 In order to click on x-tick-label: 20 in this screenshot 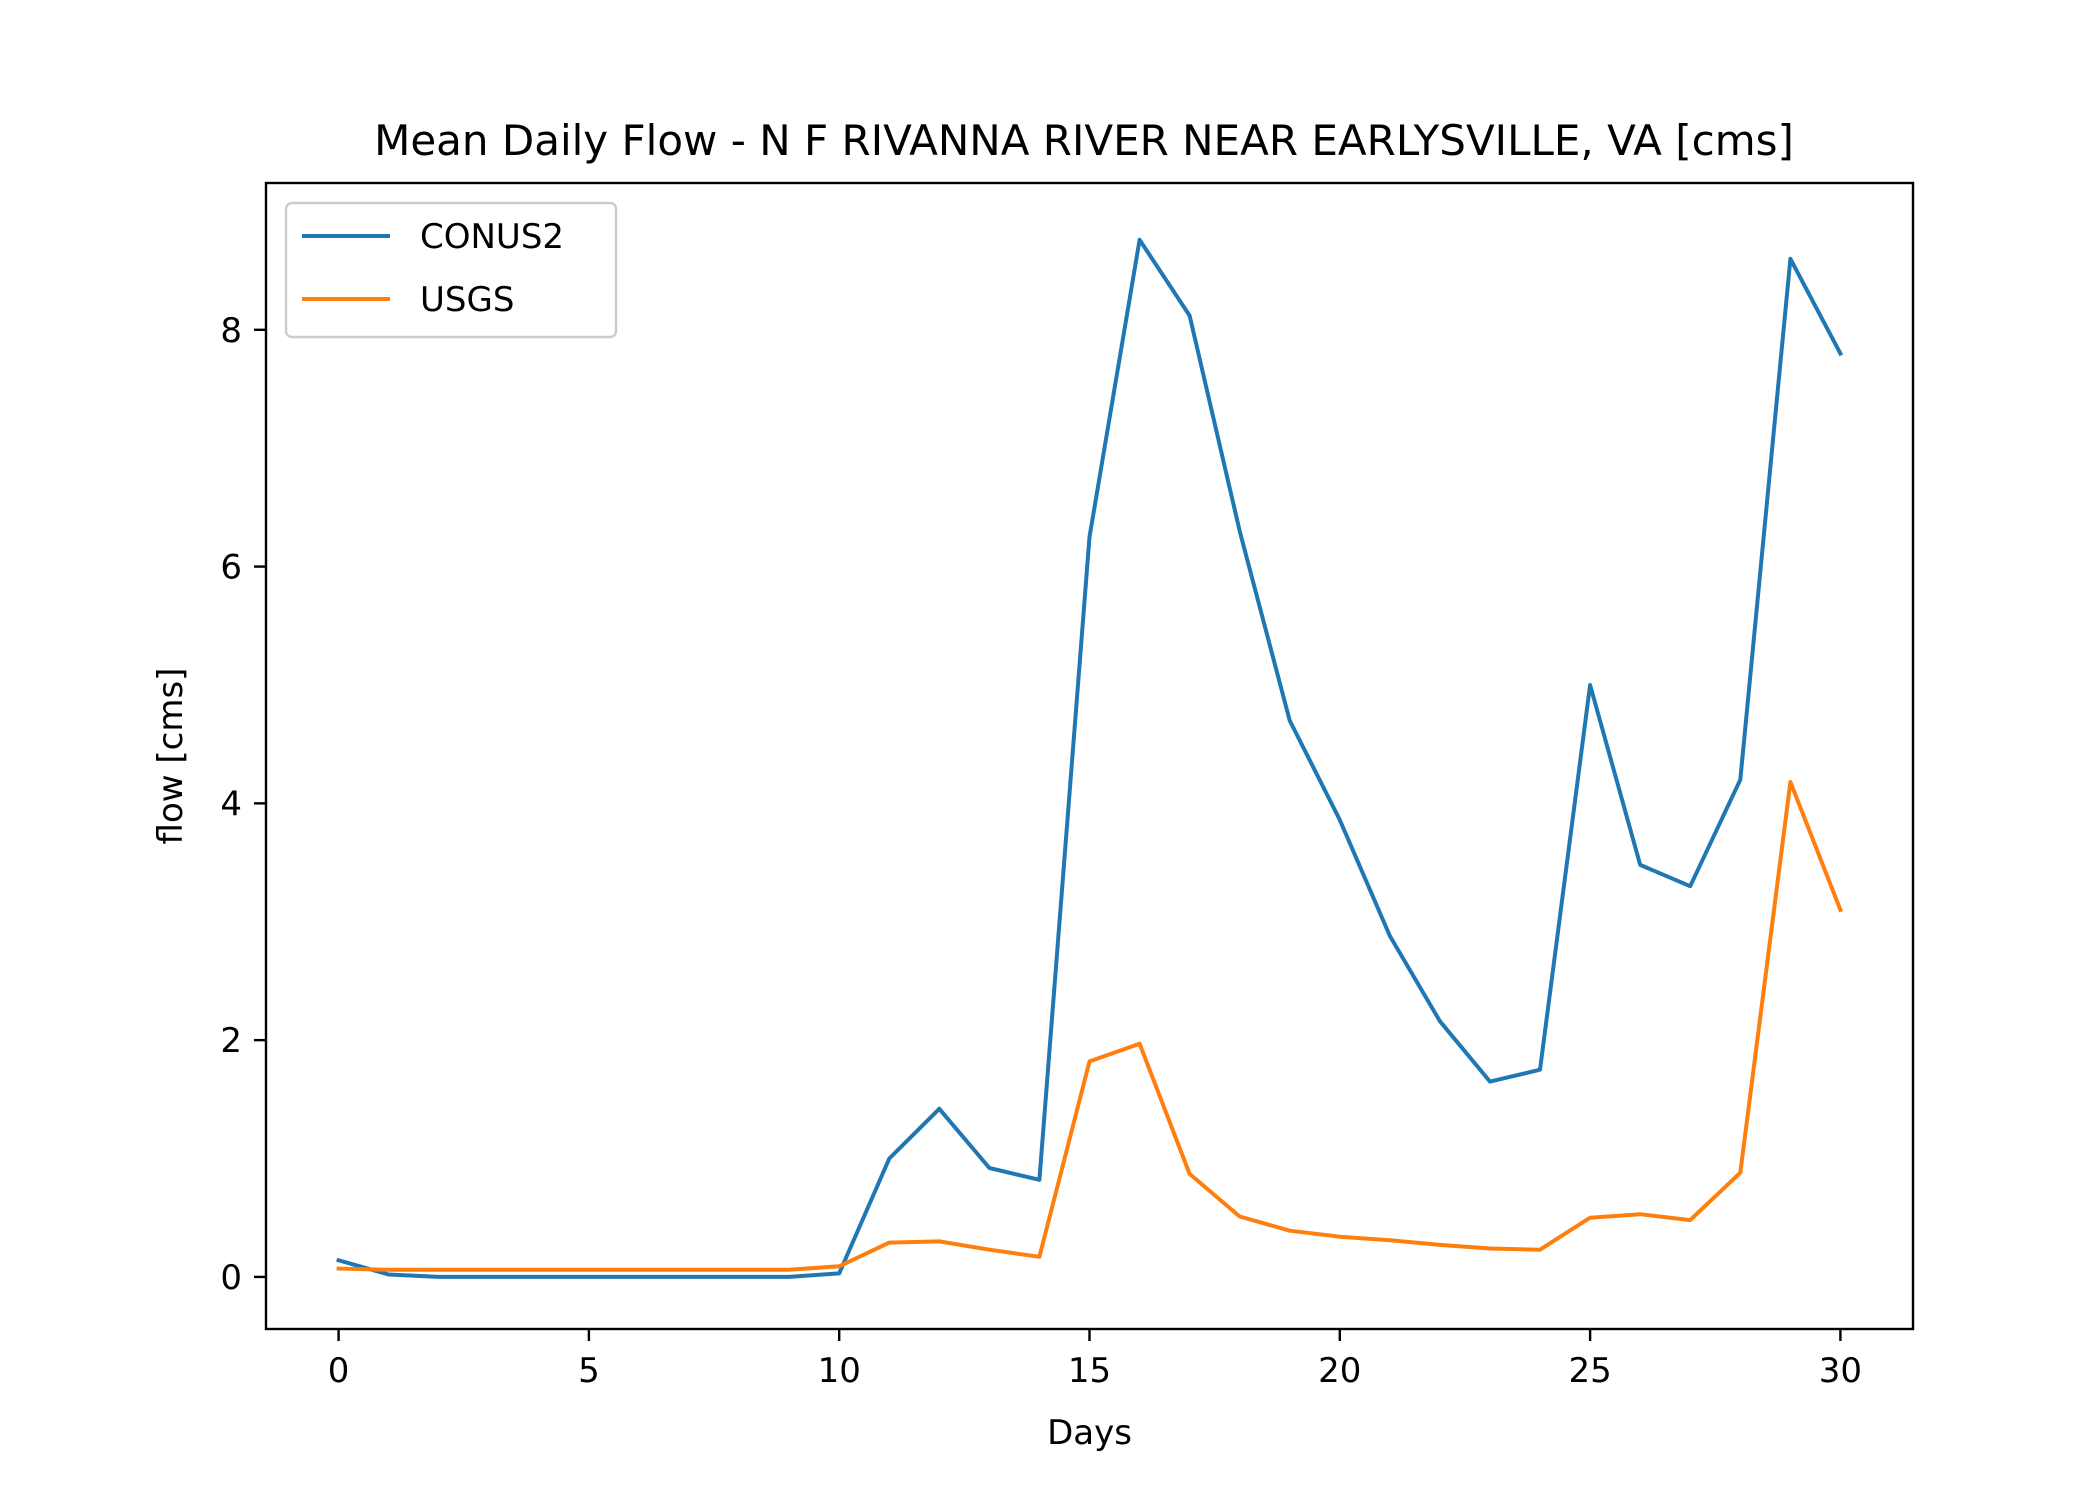, I will do `click(1339, 1371)`.